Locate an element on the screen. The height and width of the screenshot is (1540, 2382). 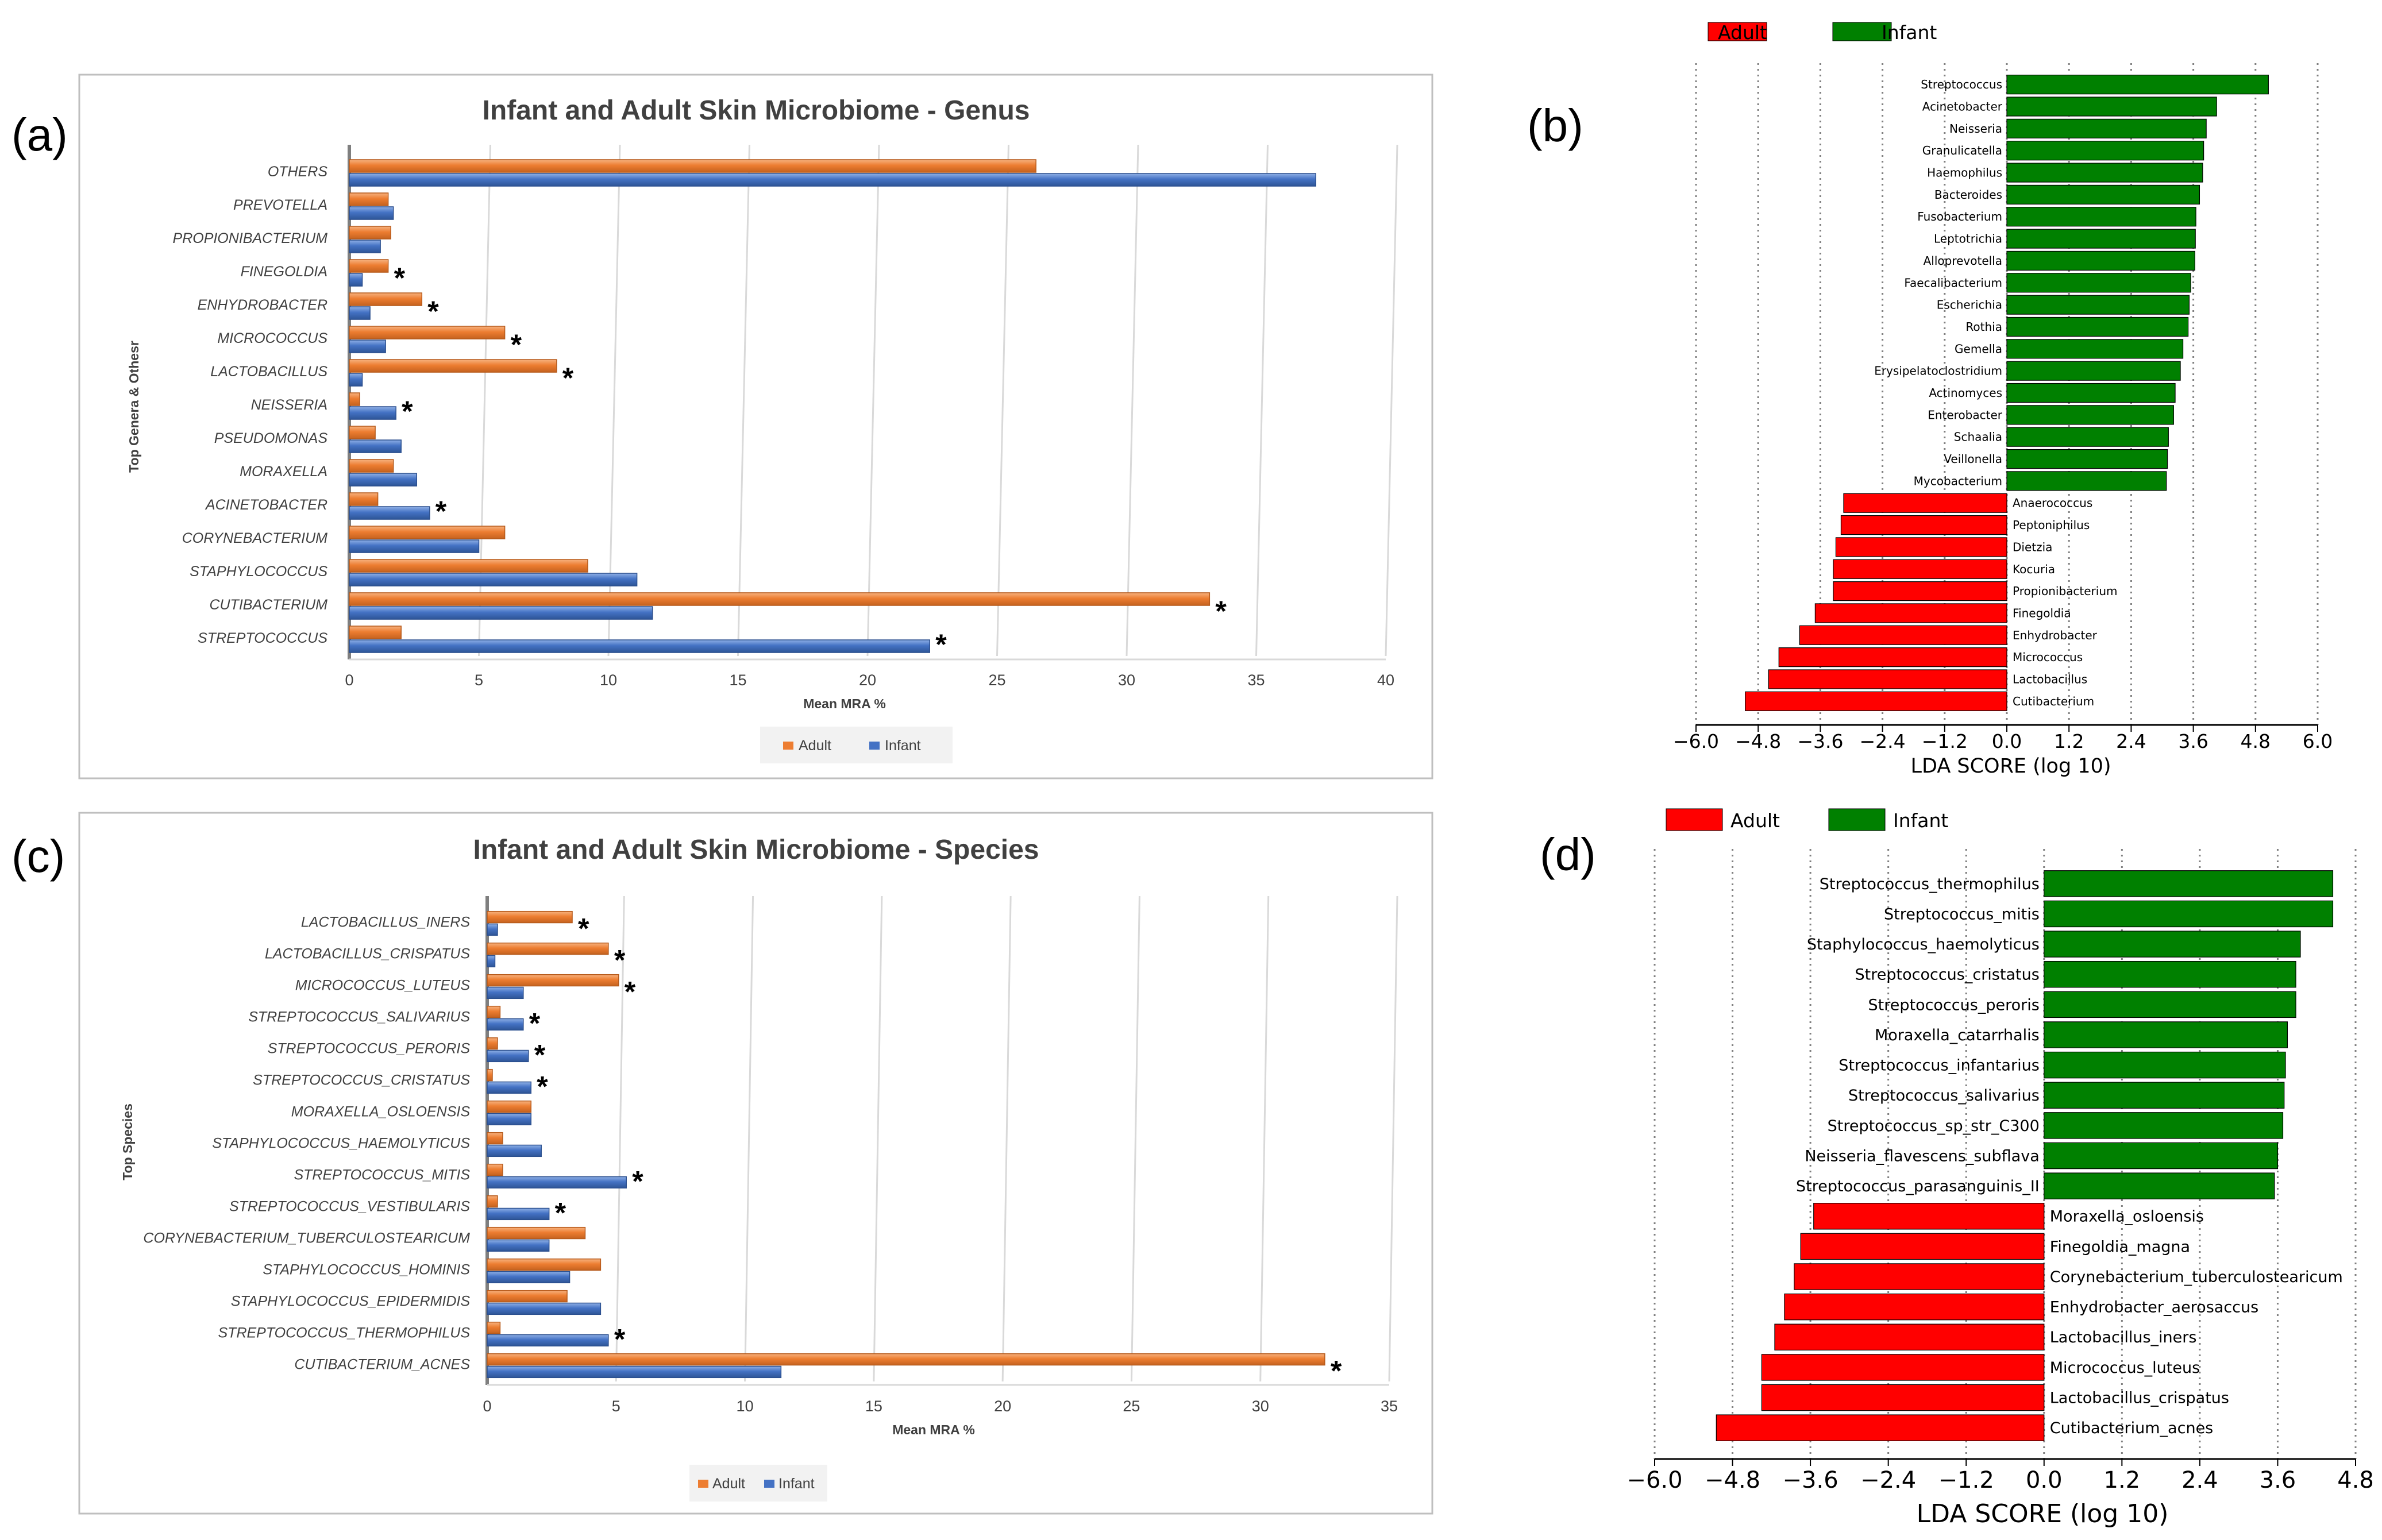
category-label: STREPTOCOCCUS_CRISTATUS is located at coordinates (361, 1080).